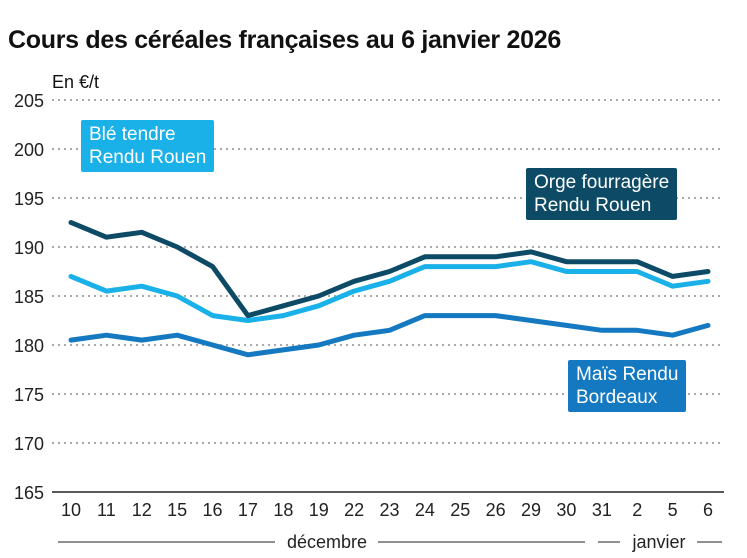  Describe the element at coordinates (106, 510) in the screenshot. I see `x-tick-label: 11` at that location.